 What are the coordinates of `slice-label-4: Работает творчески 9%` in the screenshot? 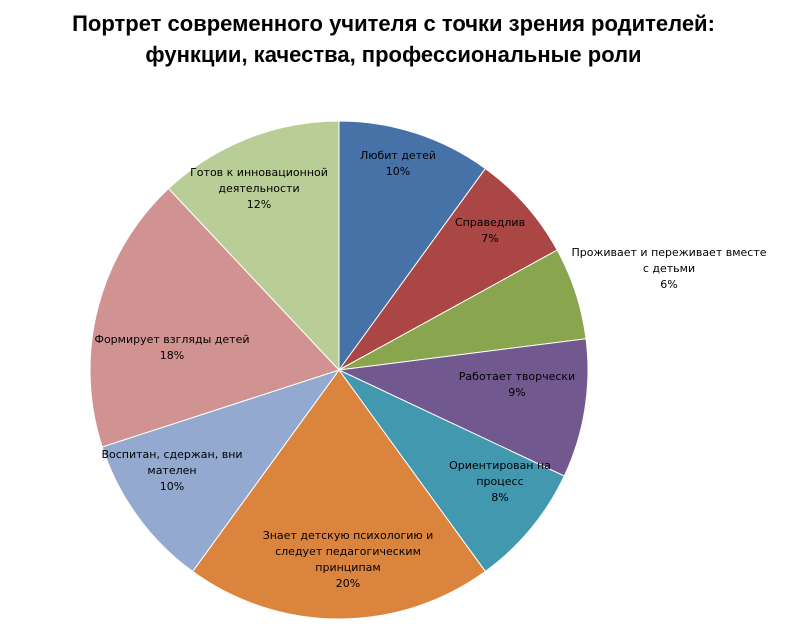 It's located at (517, 384).